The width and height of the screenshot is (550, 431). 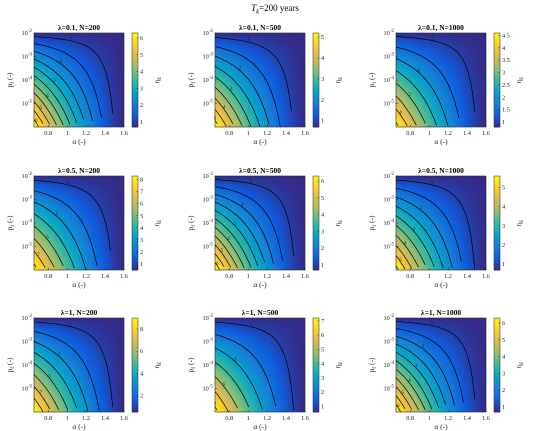 I want to click on colorbar-step, so click(x=316, y=55).